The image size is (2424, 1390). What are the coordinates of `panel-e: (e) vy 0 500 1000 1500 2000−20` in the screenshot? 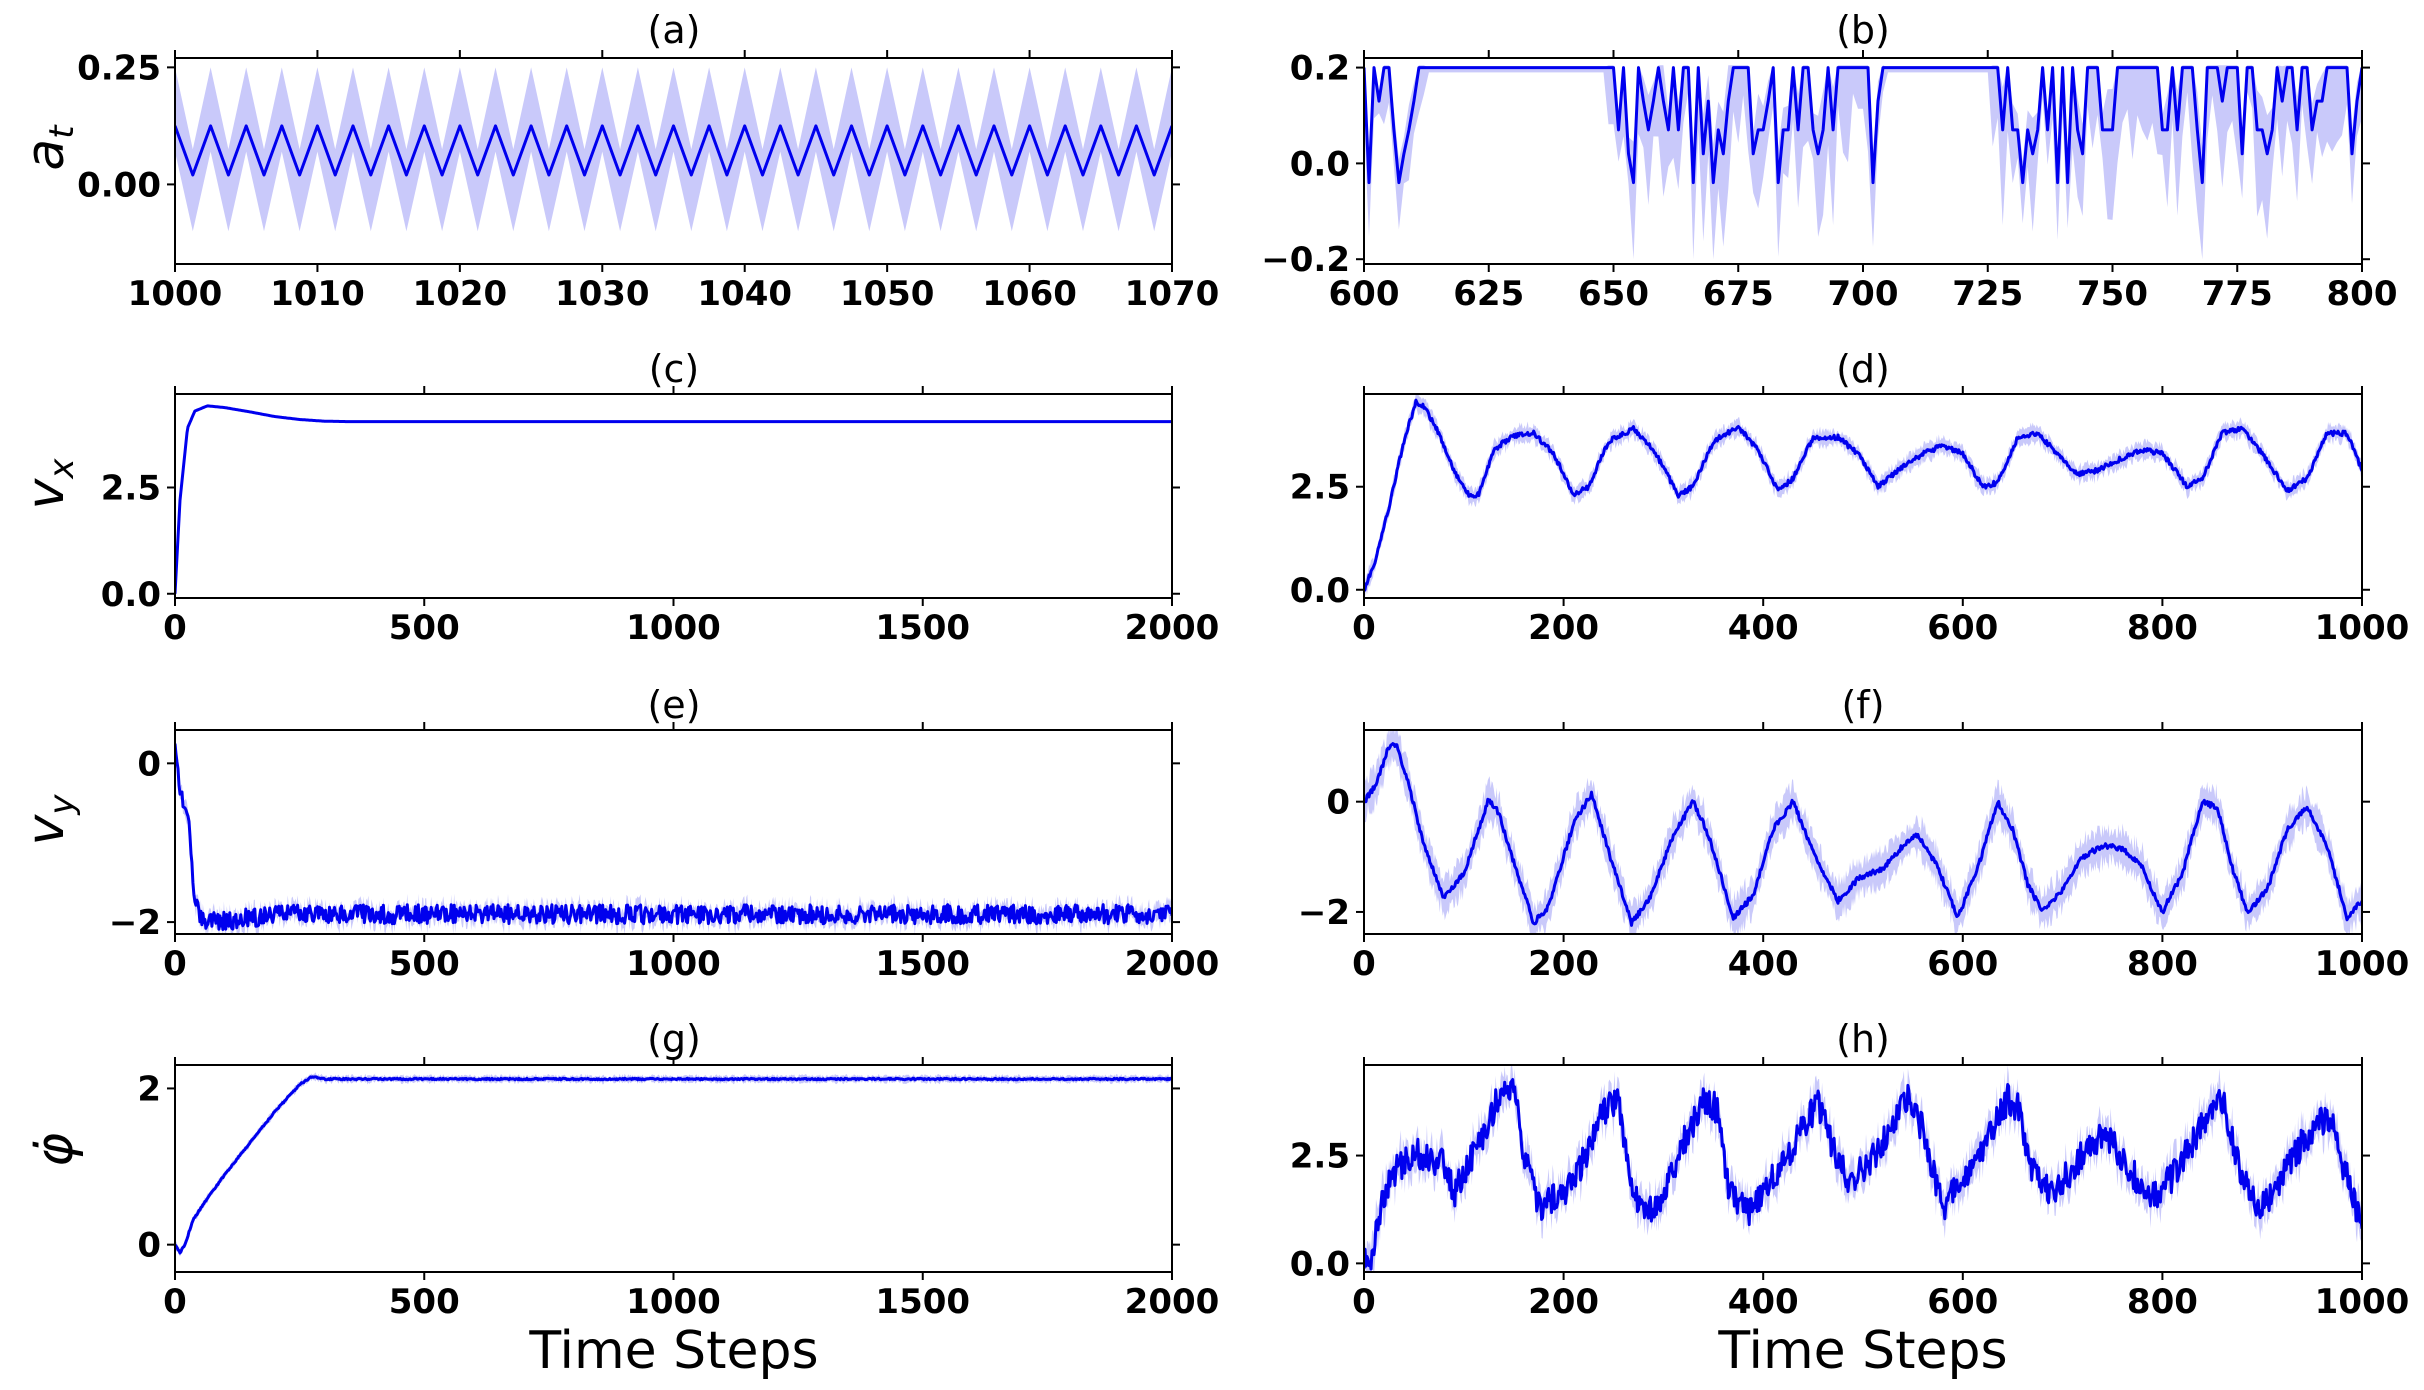 It's located at (617, 833).